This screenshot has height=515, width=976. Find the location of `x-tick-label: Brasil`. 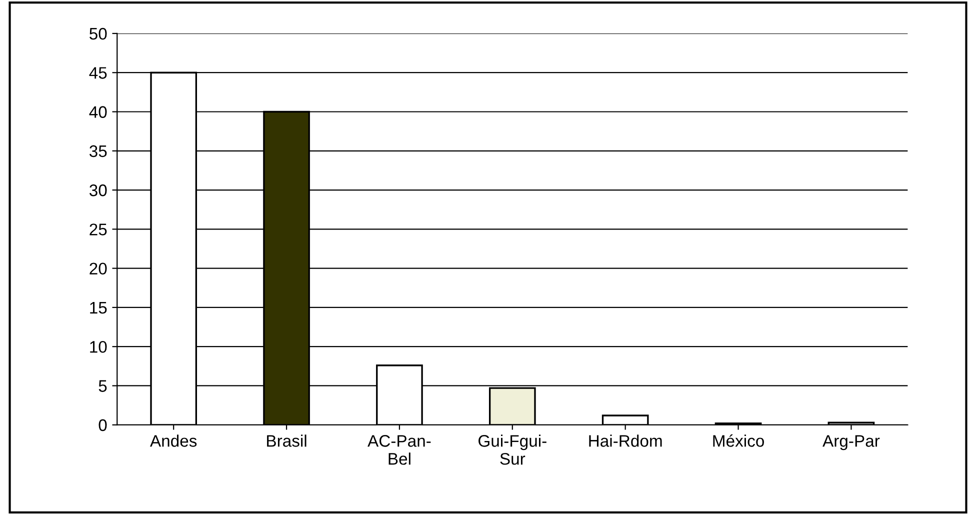

x-tick-label: Brasil is located at coordinates (286, 440).